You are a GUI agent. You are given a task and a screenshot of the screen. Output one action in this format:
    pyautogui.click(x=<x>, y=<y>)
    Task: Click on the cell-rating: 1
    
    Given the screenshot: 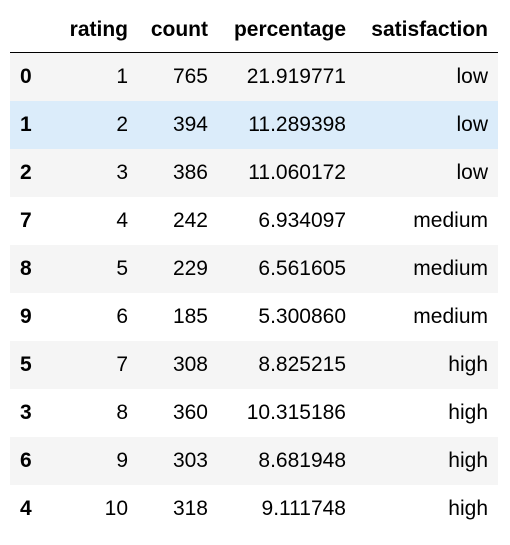 What is the action you would take?
    pyautogui.click(x=122, y=76)
    